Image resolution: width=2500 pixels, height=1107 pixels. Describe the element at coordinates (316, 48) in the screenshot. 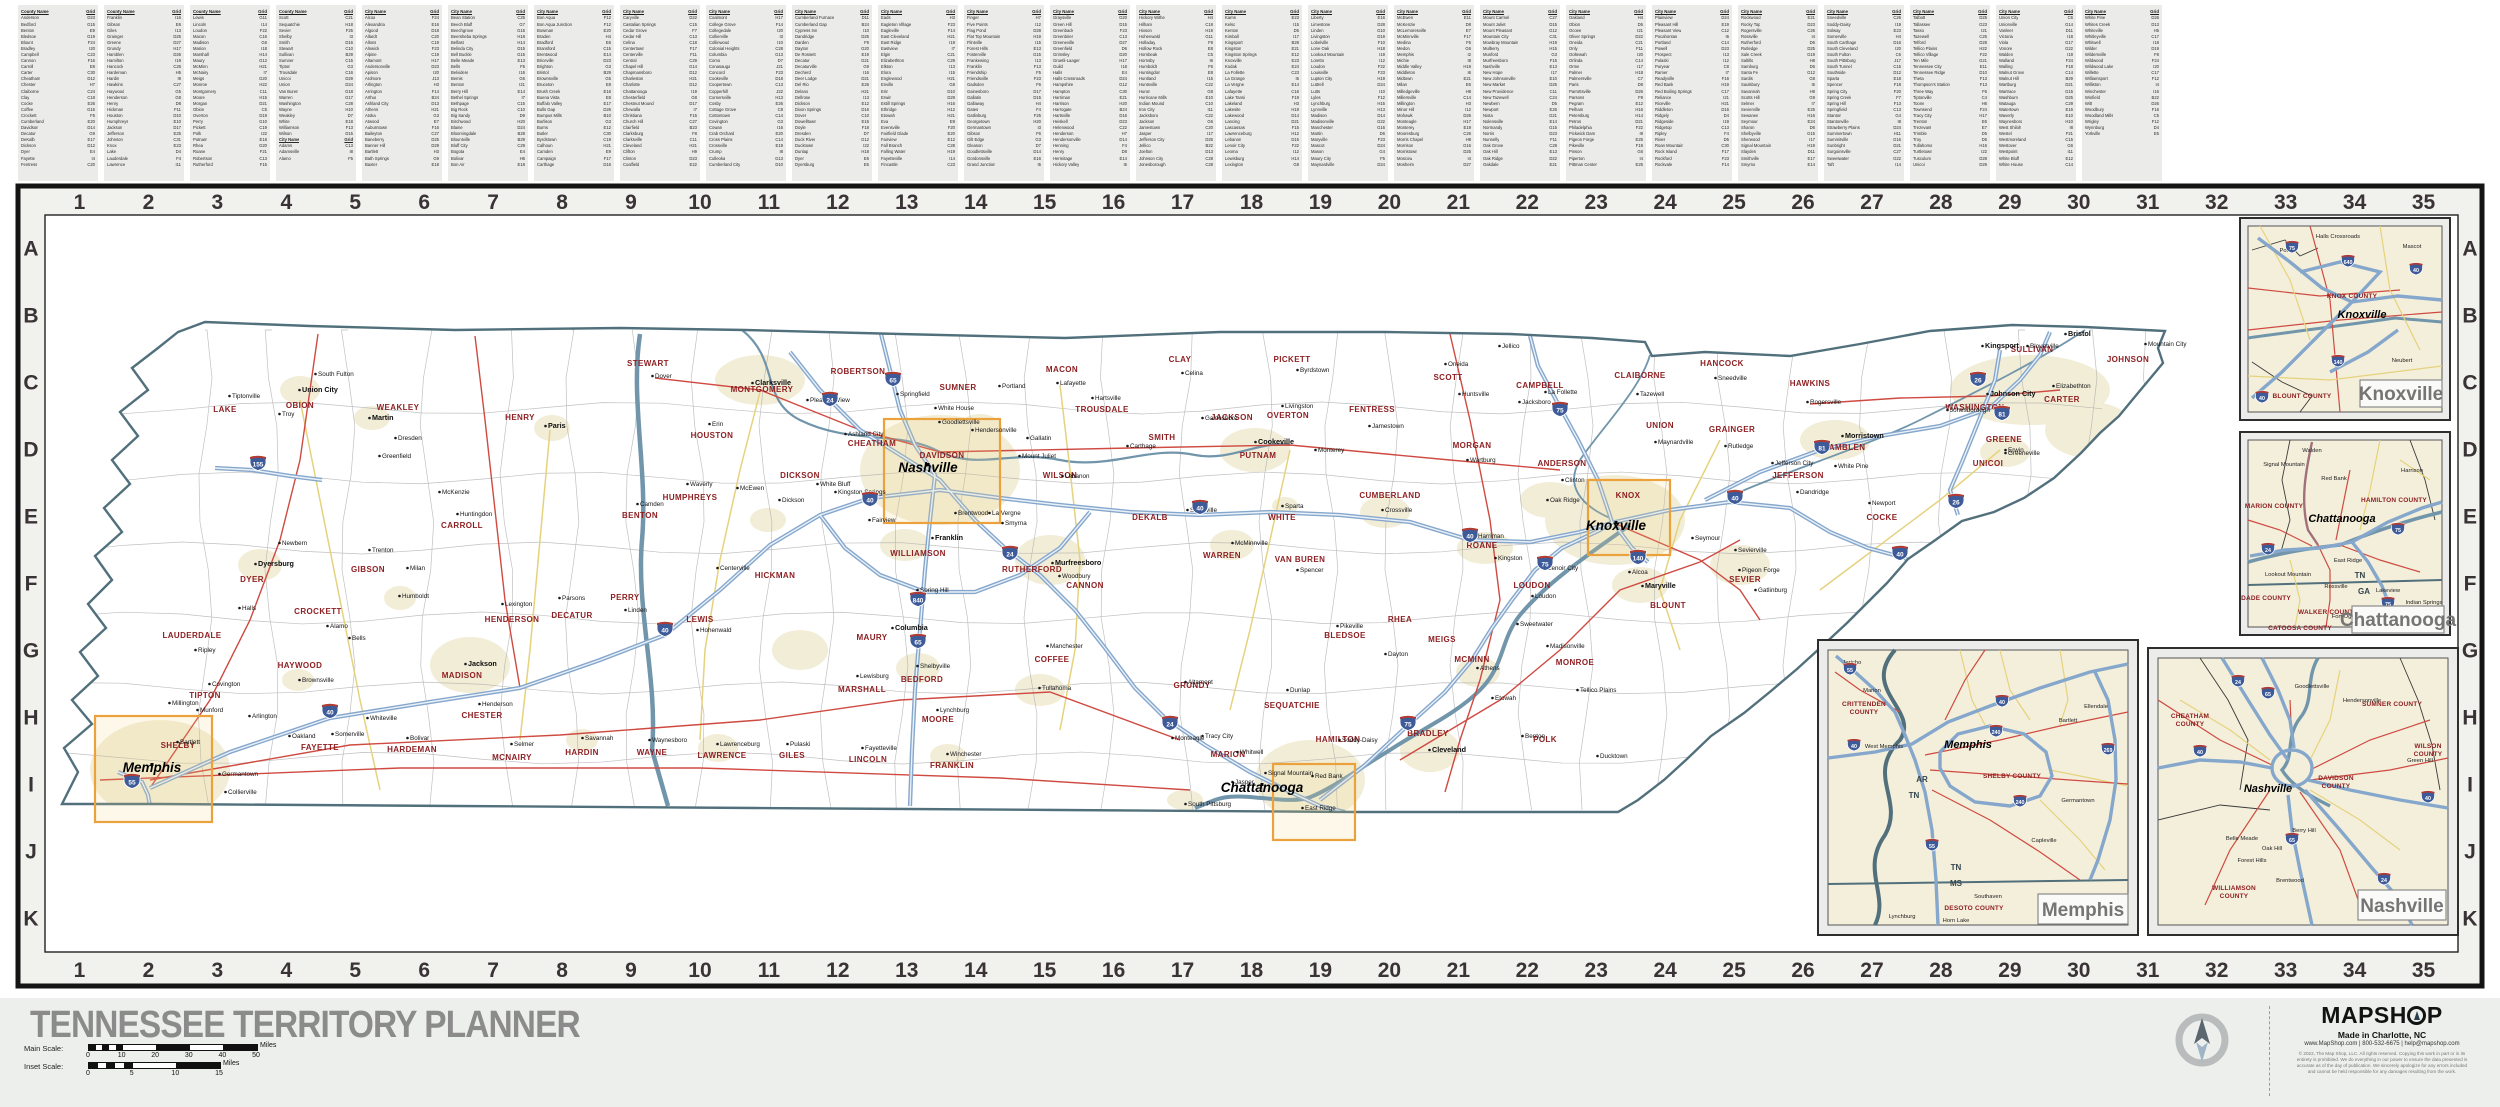

I see `index-entry: Stewart C10` at that location.